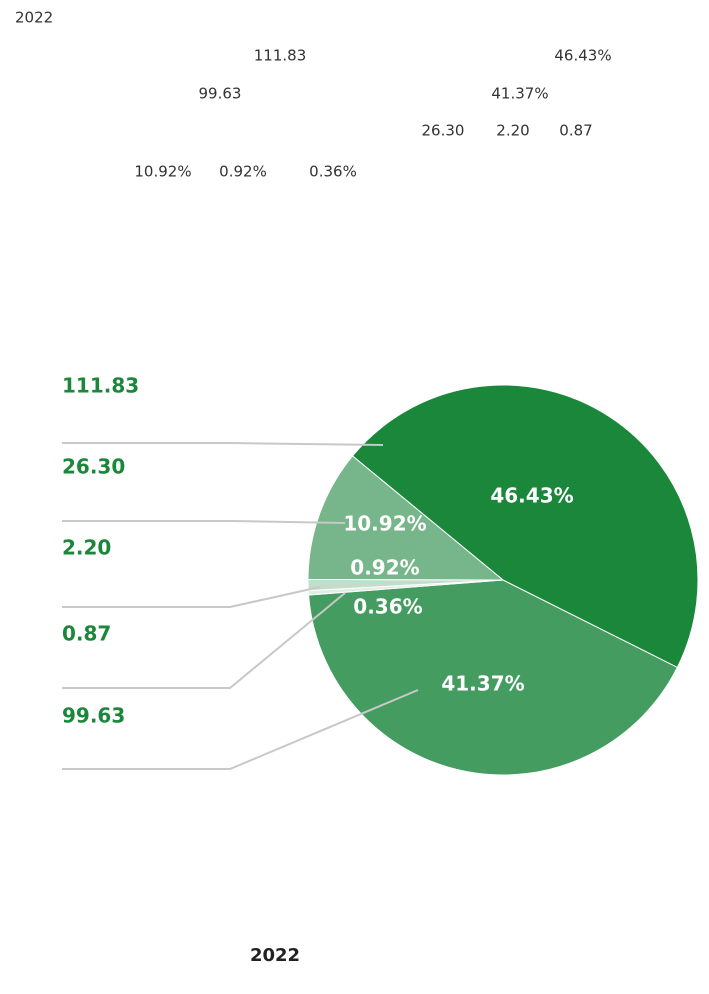 The width and height of the screenshot is (709, 994). Describe the element at coordinates (482, 684) in the screenshot. I see `slice-label: 41.37%` at that location.